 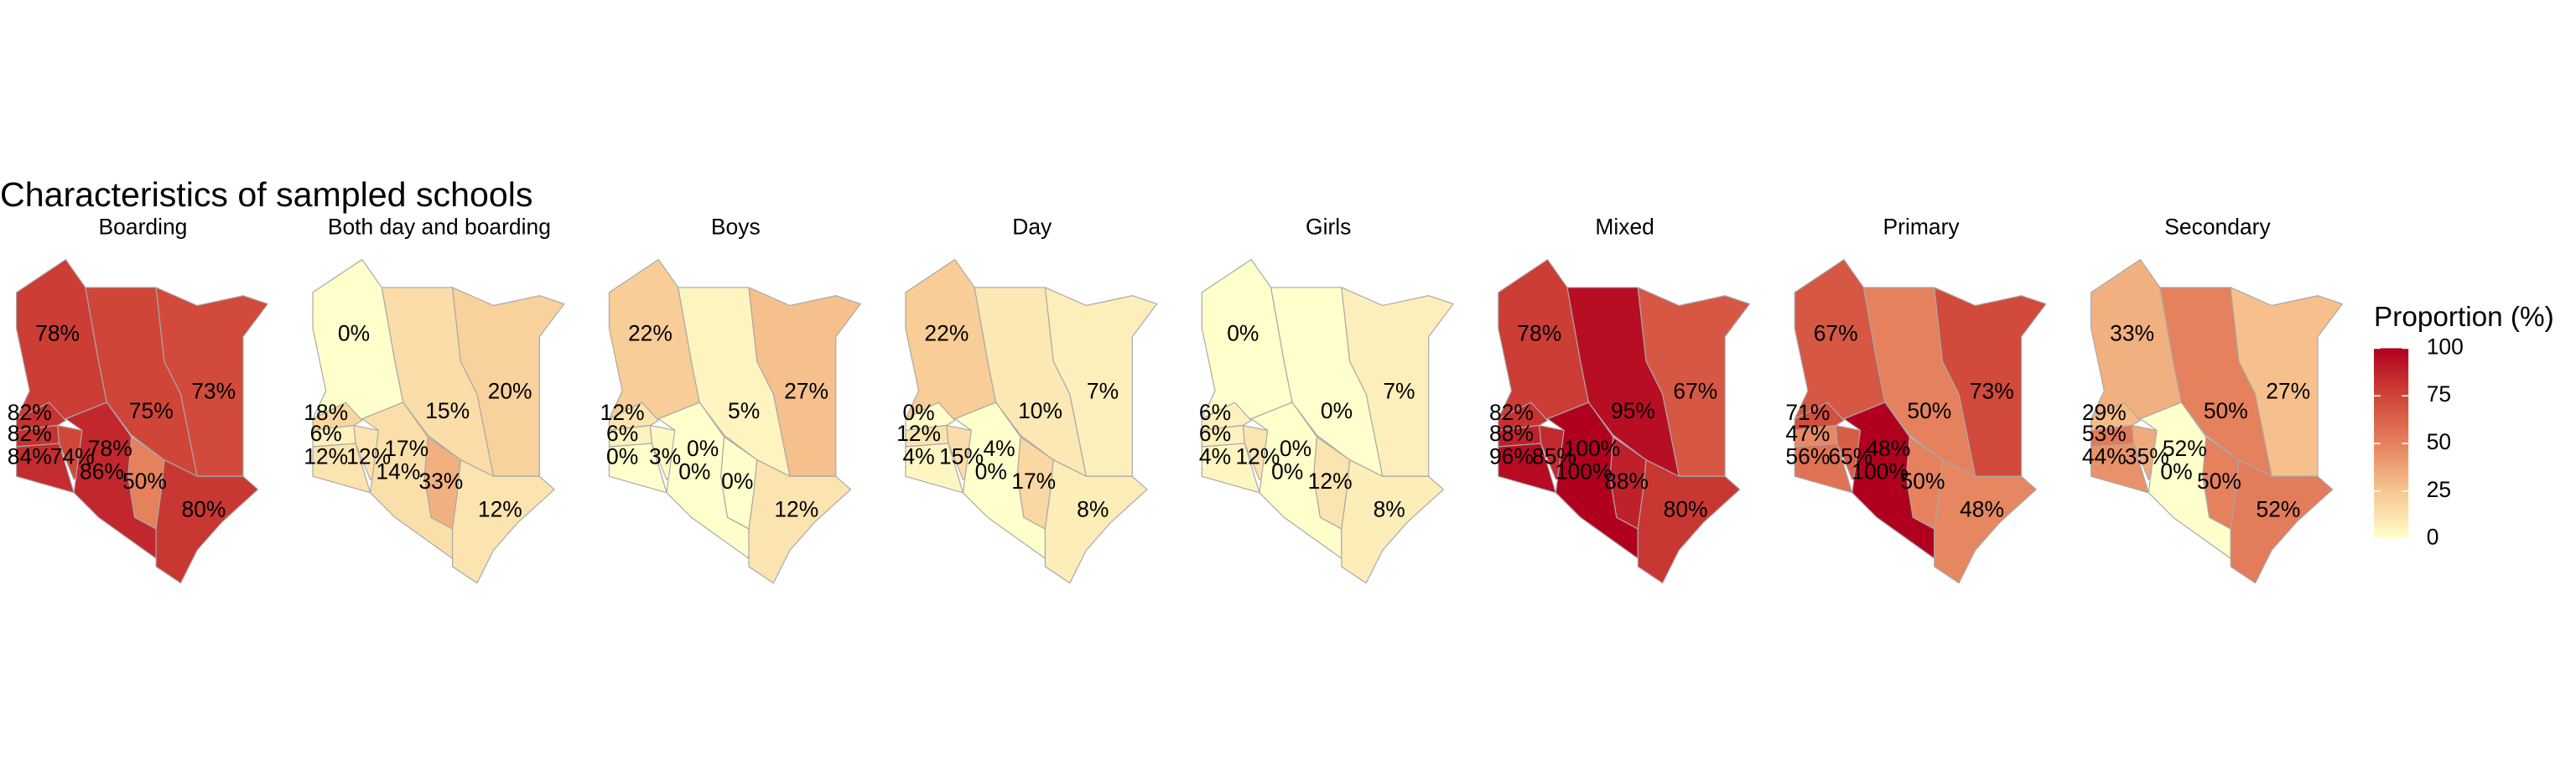 I want to click on legend-tick-label: 100, so click(x=2445, y=346).